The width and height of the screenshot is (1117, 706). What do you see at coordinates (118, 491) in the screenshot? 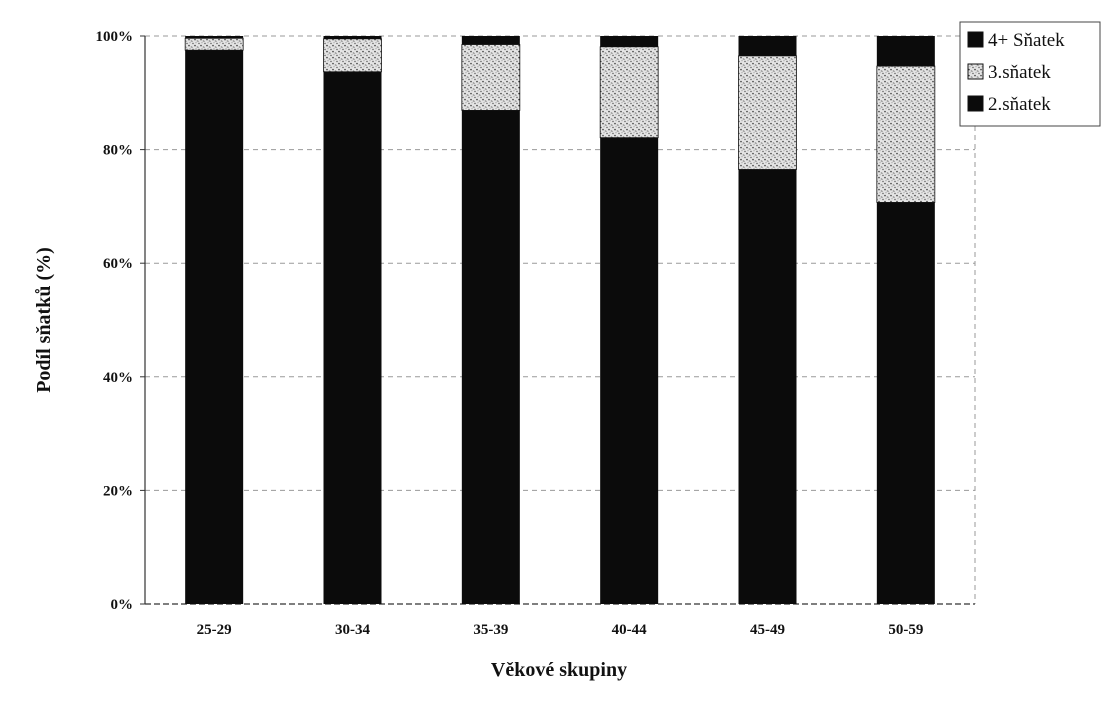
I see `y-tick-label: 20%` at bounding box center [118, 491].